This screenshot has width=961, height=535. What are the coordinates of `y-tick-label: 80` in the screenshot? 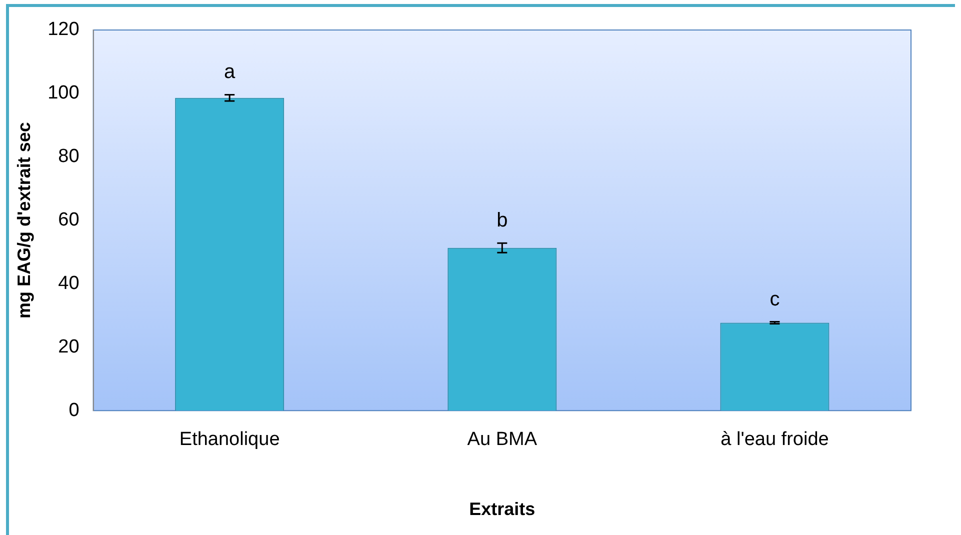 It's located at (69, 157).